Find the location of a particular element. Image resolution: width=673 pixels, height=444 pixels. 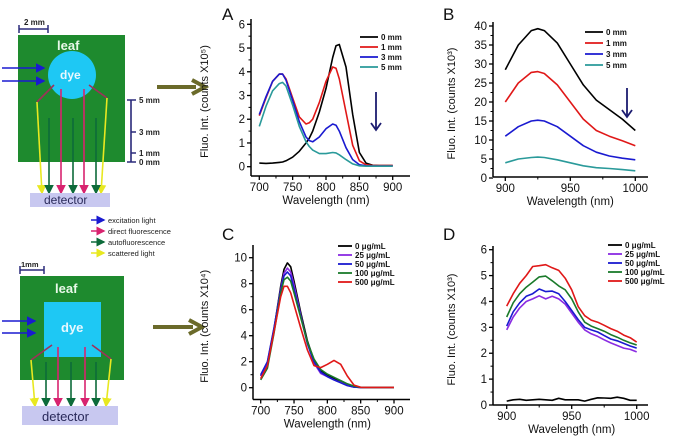

x-tick-label: 750 is located at coordinates (292, 188).